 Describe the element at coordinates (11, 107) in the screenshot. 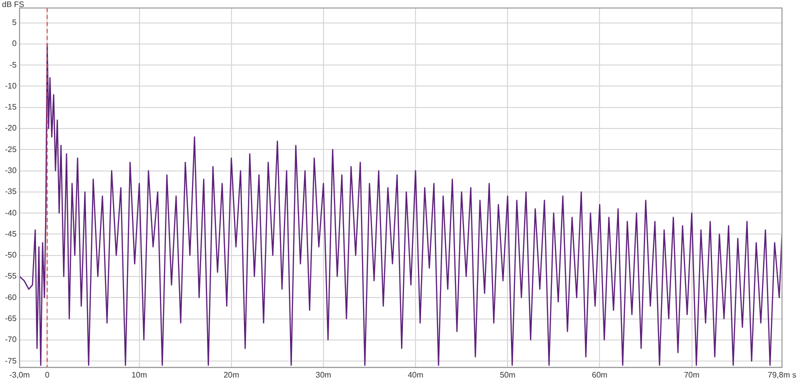

I see `y-tick-label: -15` at that location.